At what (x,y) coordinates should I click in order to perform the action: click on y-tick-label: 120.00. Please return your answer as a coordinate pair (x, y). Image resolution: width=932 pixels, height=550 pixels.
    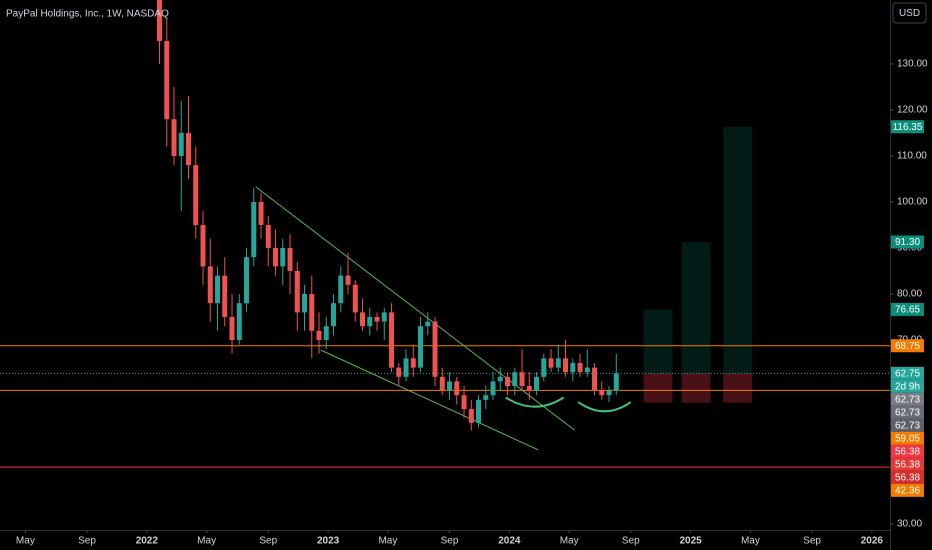
    Looking at the image, I should click on (912, 110).